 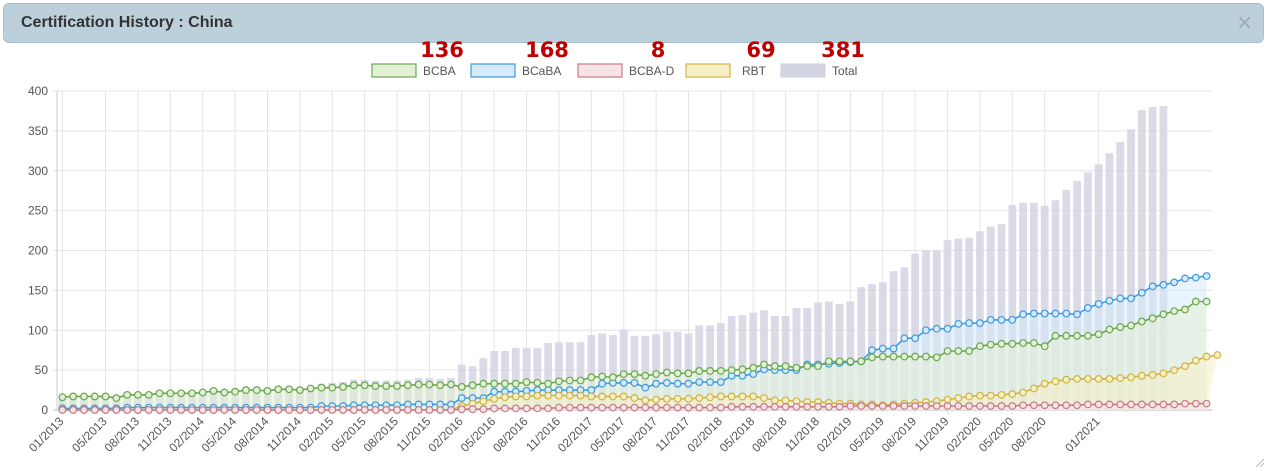 What do you see at coordinates (38, 330) in the screenshot?
I see `y-tick-label: 100` at bounding box center [38, 330].